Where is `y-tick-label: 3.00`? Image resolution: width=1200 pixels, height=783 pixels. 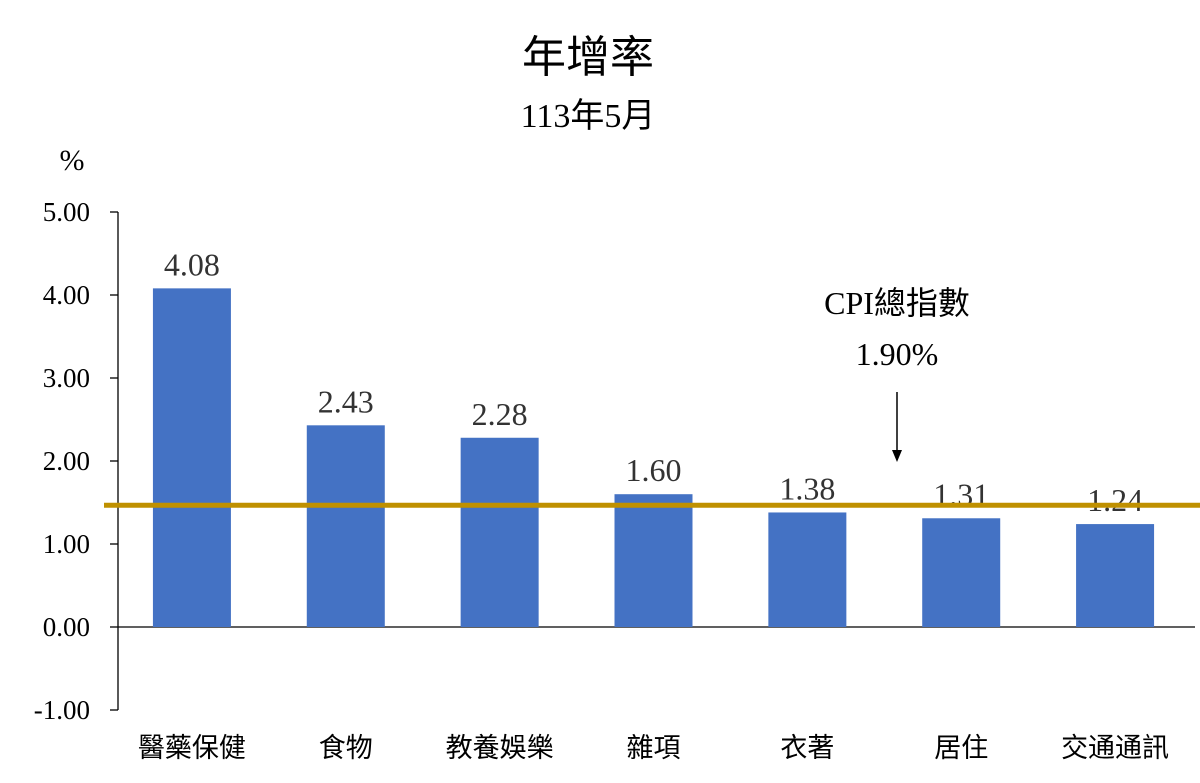
y-tick-label: 3.00 is located at coordinates (66, 378).